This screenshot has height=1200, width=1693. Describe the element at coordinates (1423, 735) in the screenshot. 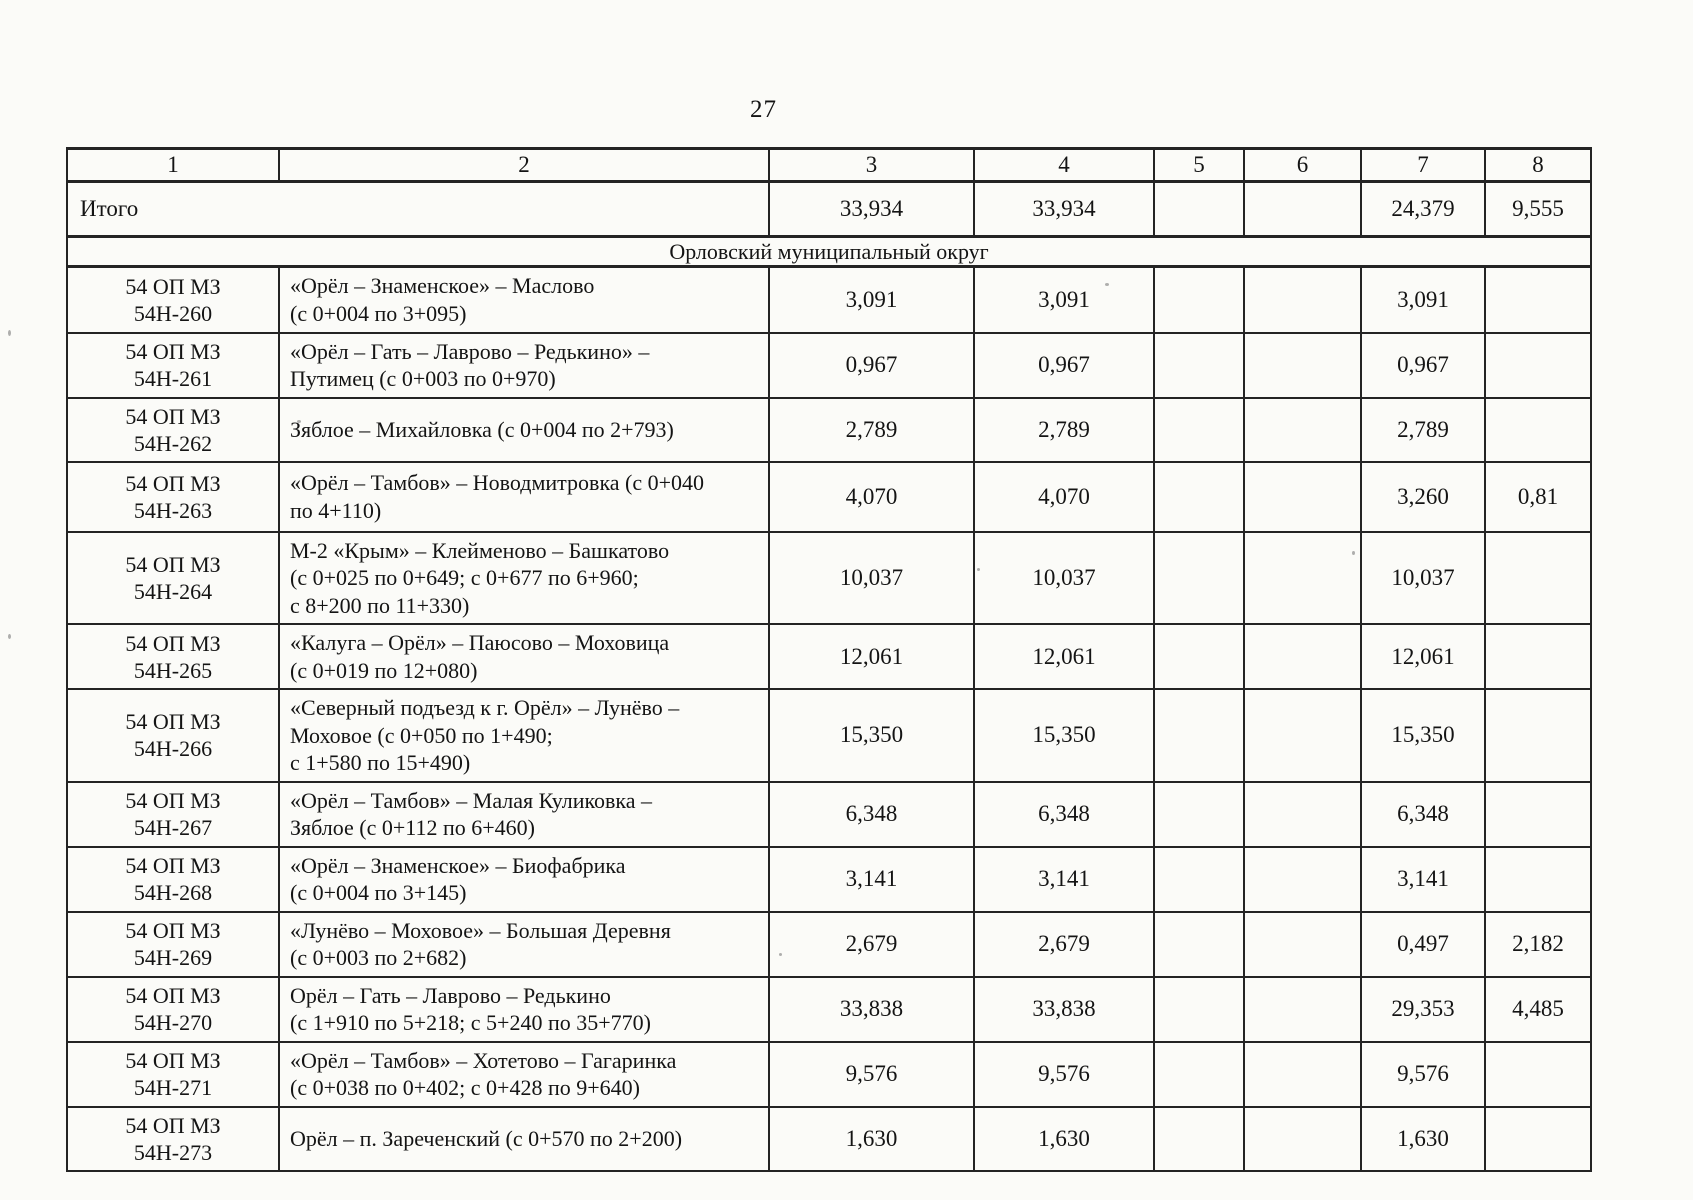

I see `value-col7: 15,350` at that location.